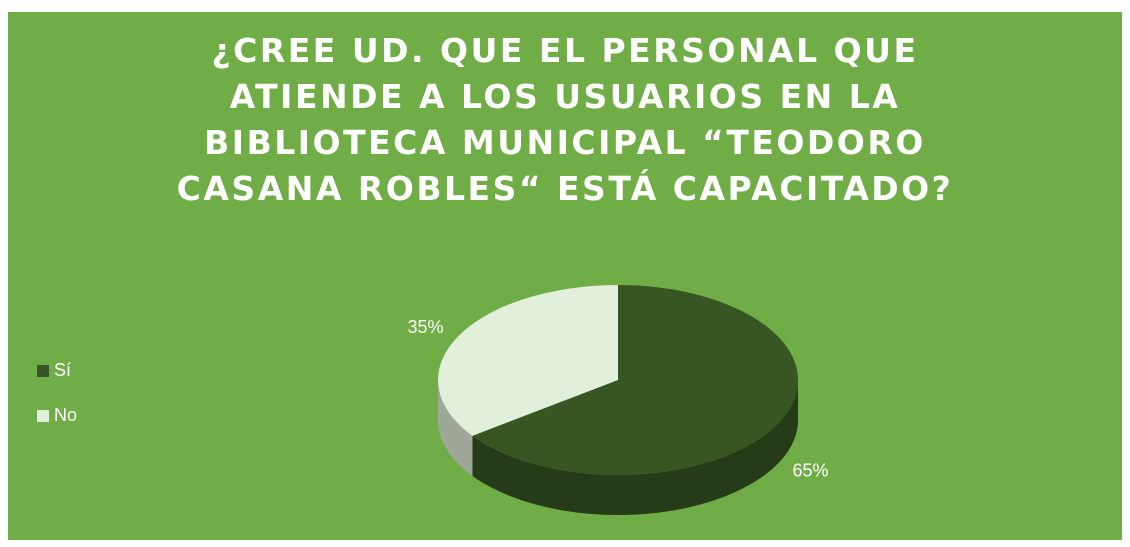 This screenshot has height=547, width=1130. I want to click on data-label: 35%, so click(426, 327).